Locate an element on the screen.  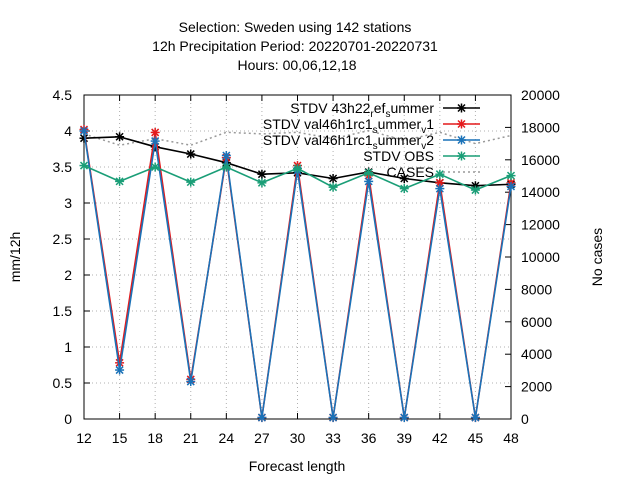
legend-label: CASES is located at coordinates (410, 172).